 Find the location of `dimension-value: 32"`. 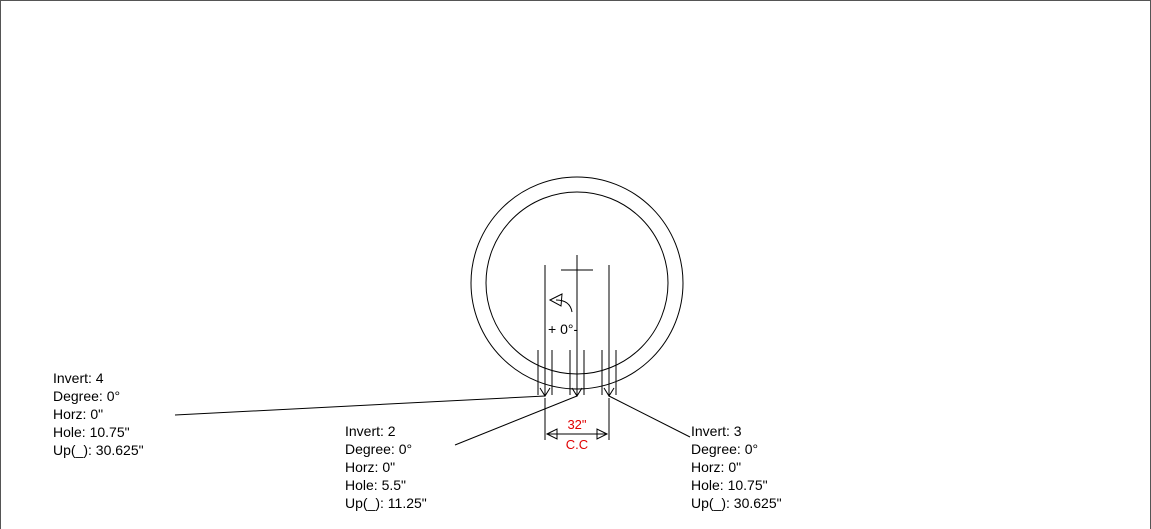

dimension-value: 32" is located at coordinates (576, 424).